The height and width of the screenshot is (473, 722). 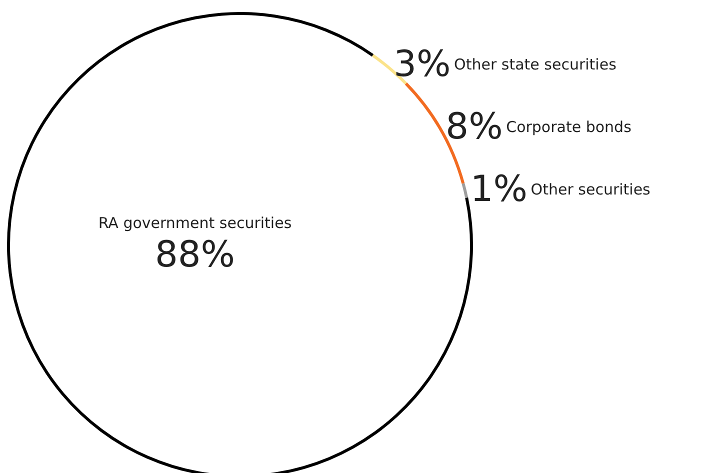 I want to click on slice-label: RA government securities, so click(x=195, y=223).